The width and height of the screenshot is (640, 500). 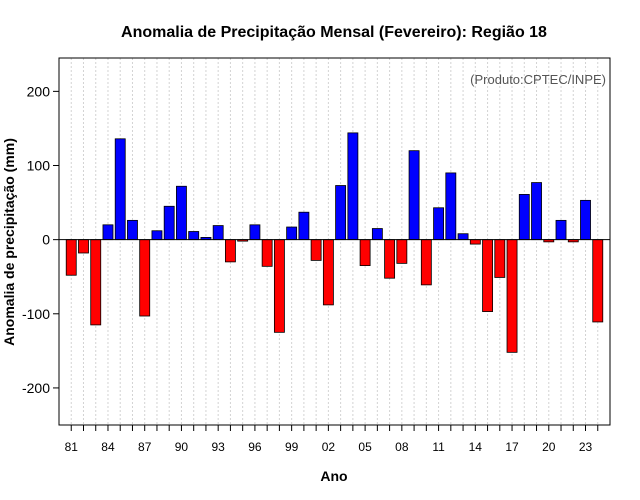 I want to click on bar-1982, so click(x=83, y=246).